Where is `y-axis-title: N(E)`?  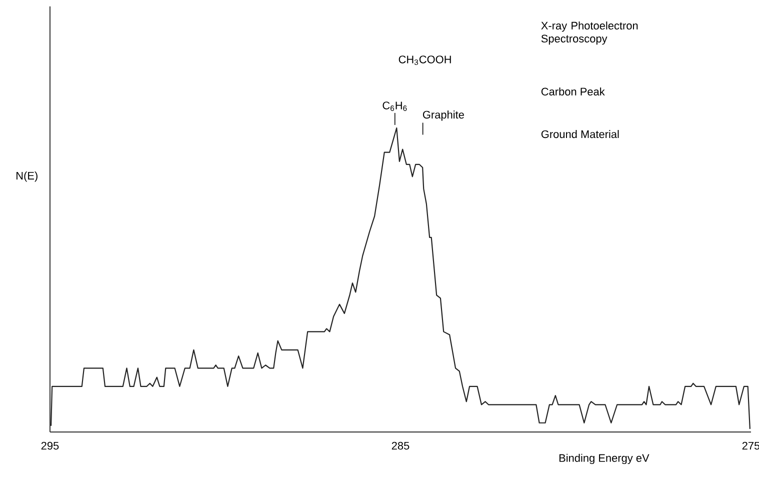
y-axis-title: N(E) is located at coordinates (27, 177).